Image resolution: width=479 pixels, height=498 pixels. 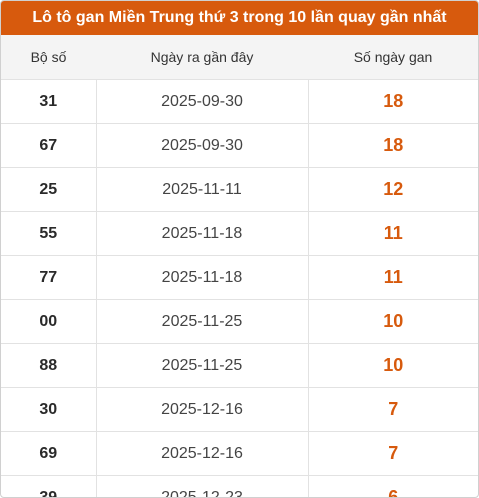 I want to click on table-row: 67 2025-09-30 18, so click(x=239, y=145).